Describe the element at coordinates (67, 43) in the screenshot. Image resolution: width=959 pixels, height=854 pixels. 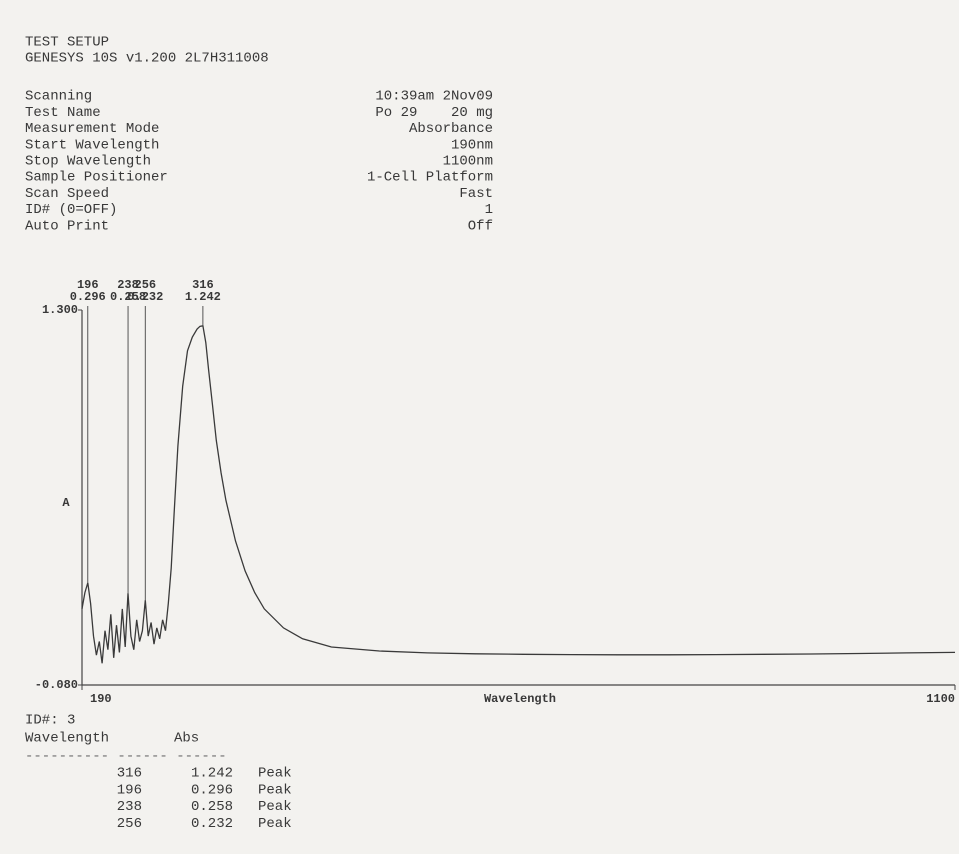
I see `title: TEST SETUP` at that location.